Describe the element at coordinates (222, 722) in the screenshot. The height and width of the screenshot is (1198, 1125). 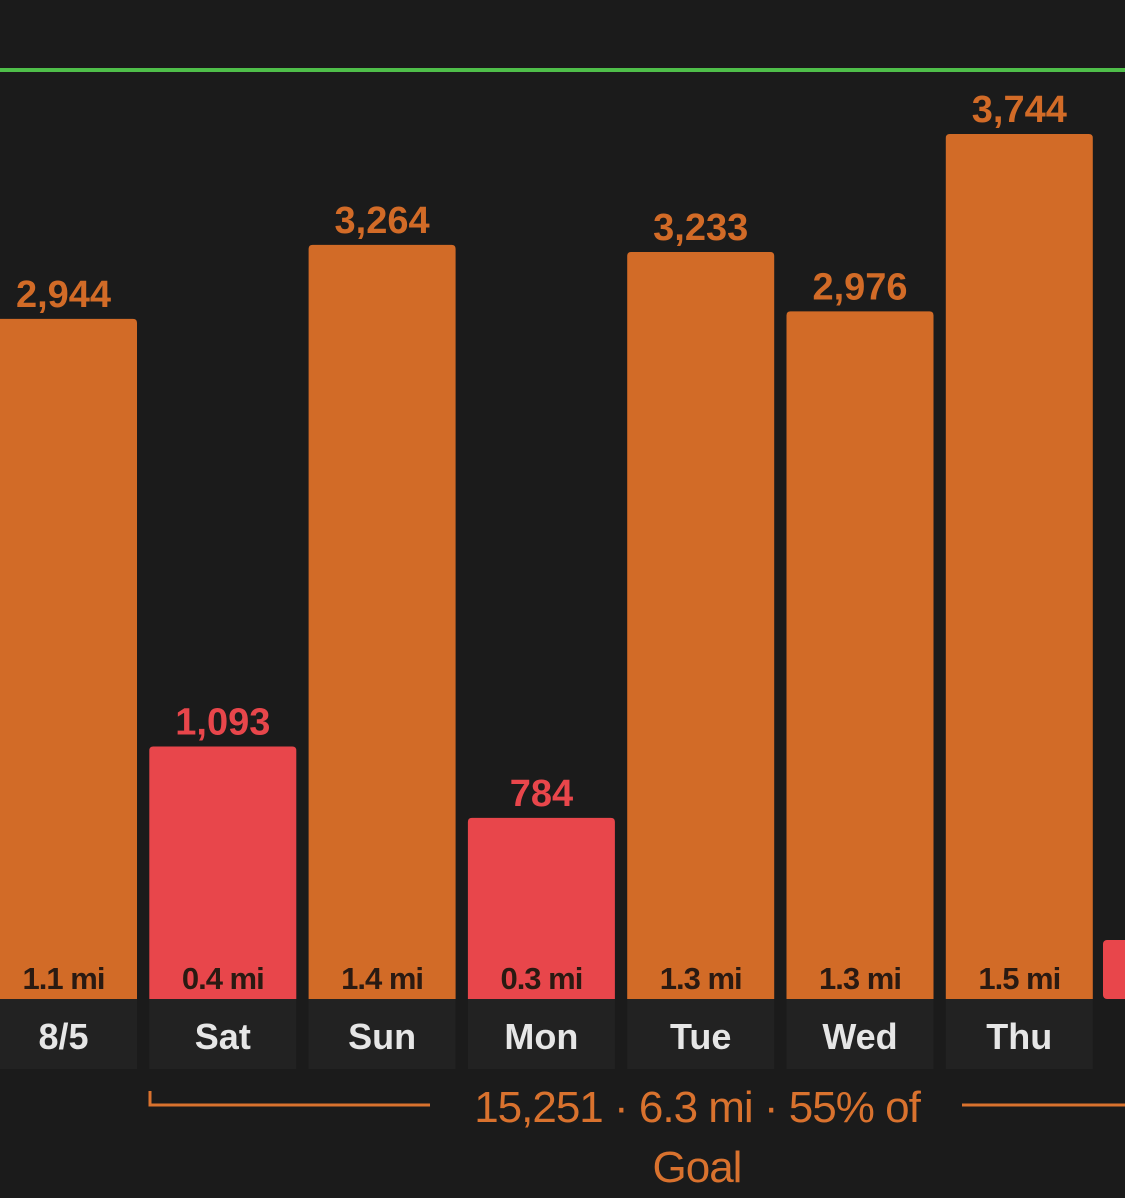
I see `bar-value-label: 1,093` at that location.